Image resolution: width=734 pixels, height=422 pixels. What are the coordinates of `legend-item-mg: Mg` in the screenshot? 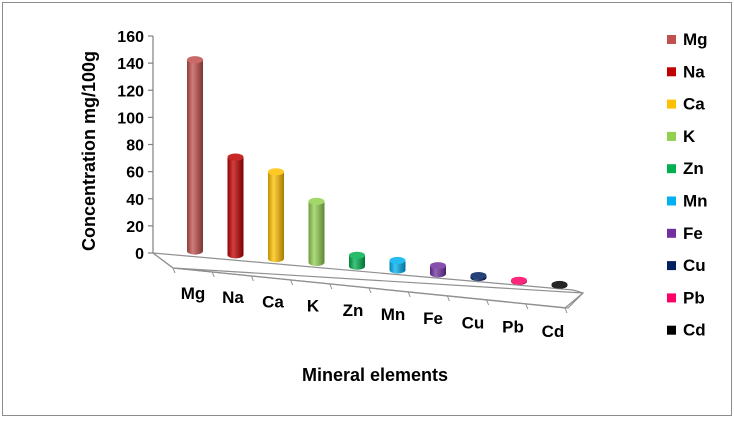 It's located at (687, 39).